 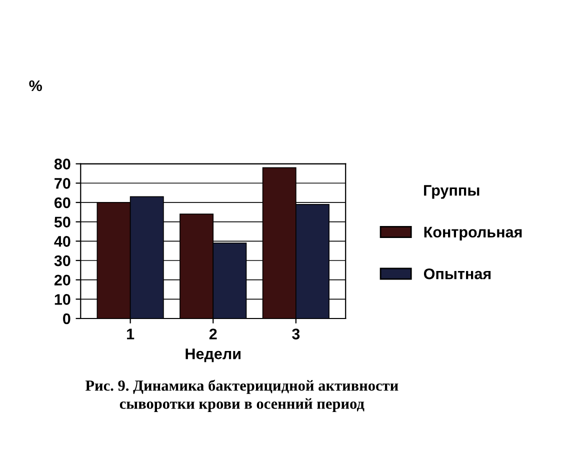 I want to click on y-tick-label: 60, so click(x=62, y=202).